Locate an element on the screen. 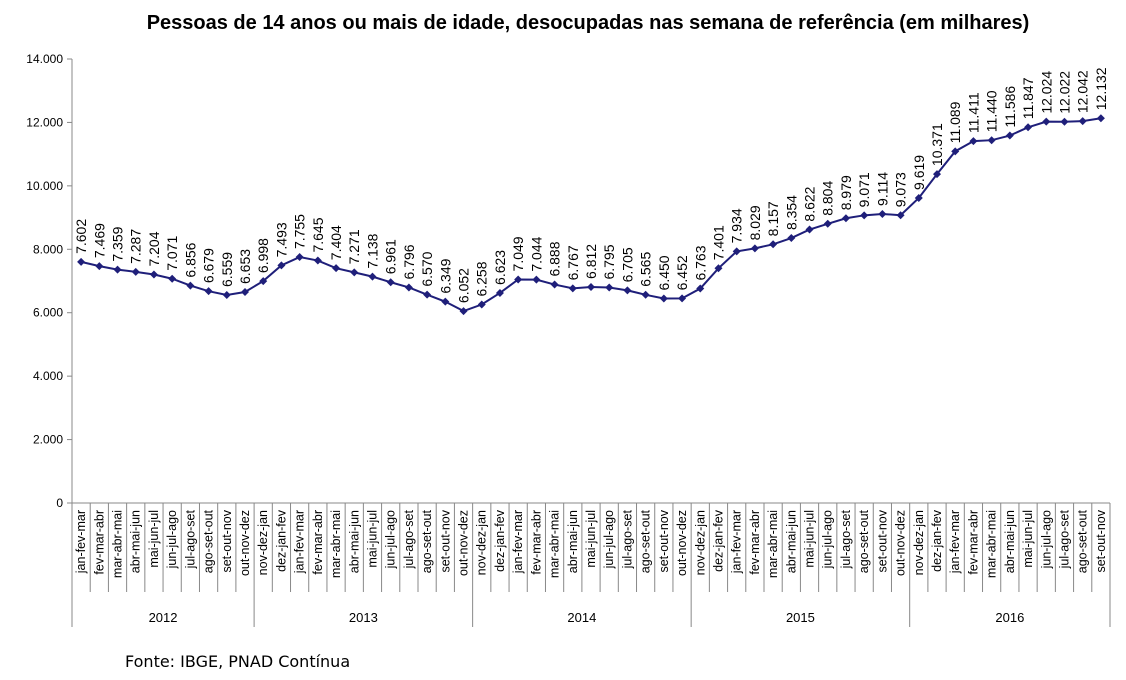 Image resolution: width=1126 pixels, height=680 pixels. y-tick-label: 6.000 is located at coordinates (48, 313).